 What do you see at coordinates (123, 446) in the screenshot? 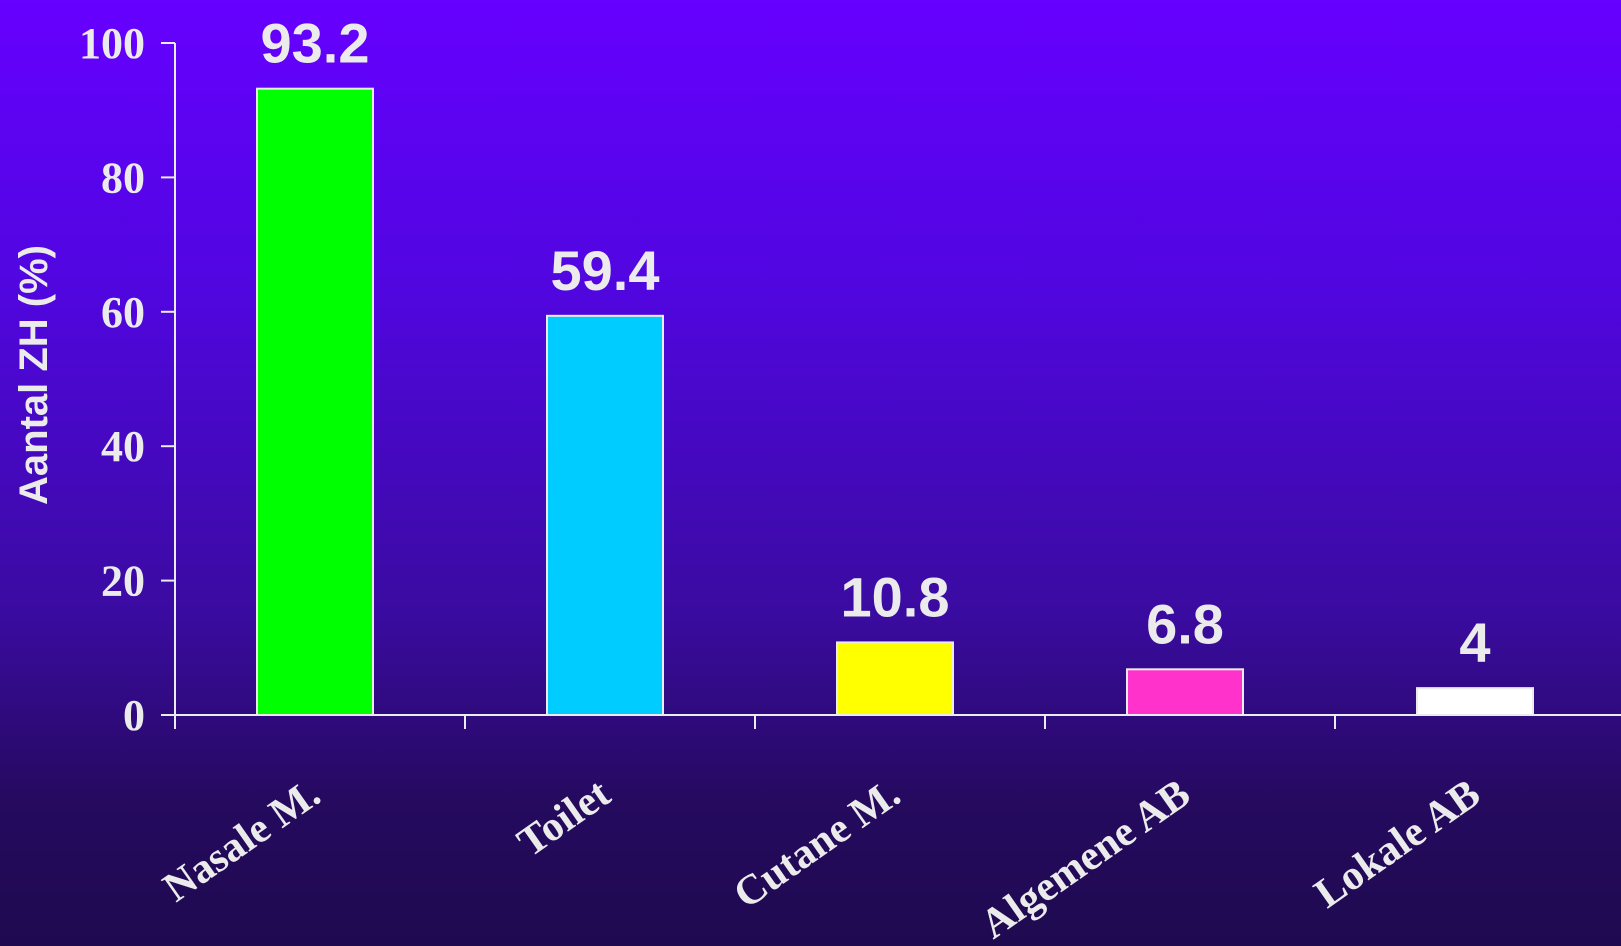
I see `y-tick-label: 40` at bounding box center [123, 446].